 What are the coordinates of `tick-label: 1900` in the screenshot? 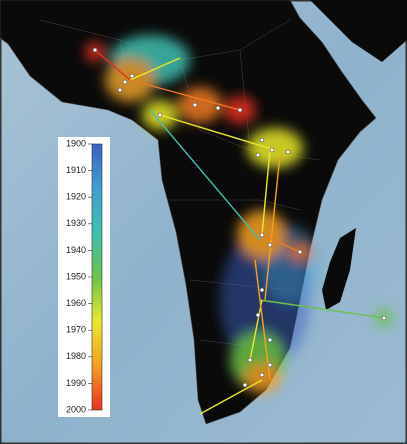 It's located at (76, 143).